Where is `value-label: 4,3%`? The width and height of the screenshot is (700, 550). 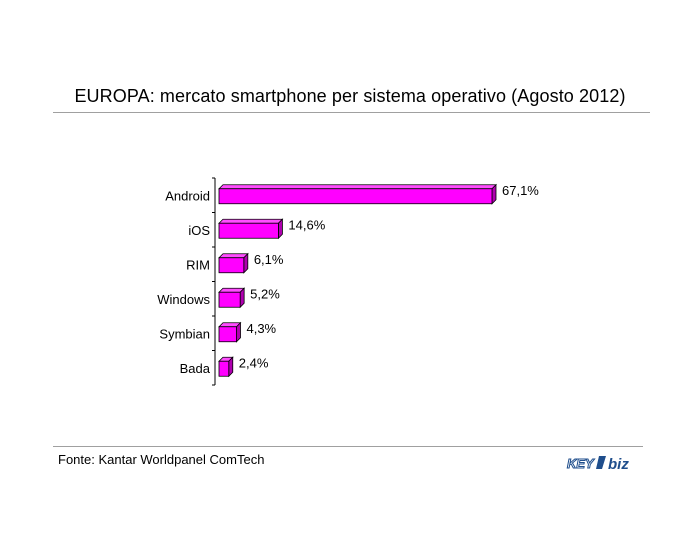
value-label: 4,3% is located at coordinates (261, 328).